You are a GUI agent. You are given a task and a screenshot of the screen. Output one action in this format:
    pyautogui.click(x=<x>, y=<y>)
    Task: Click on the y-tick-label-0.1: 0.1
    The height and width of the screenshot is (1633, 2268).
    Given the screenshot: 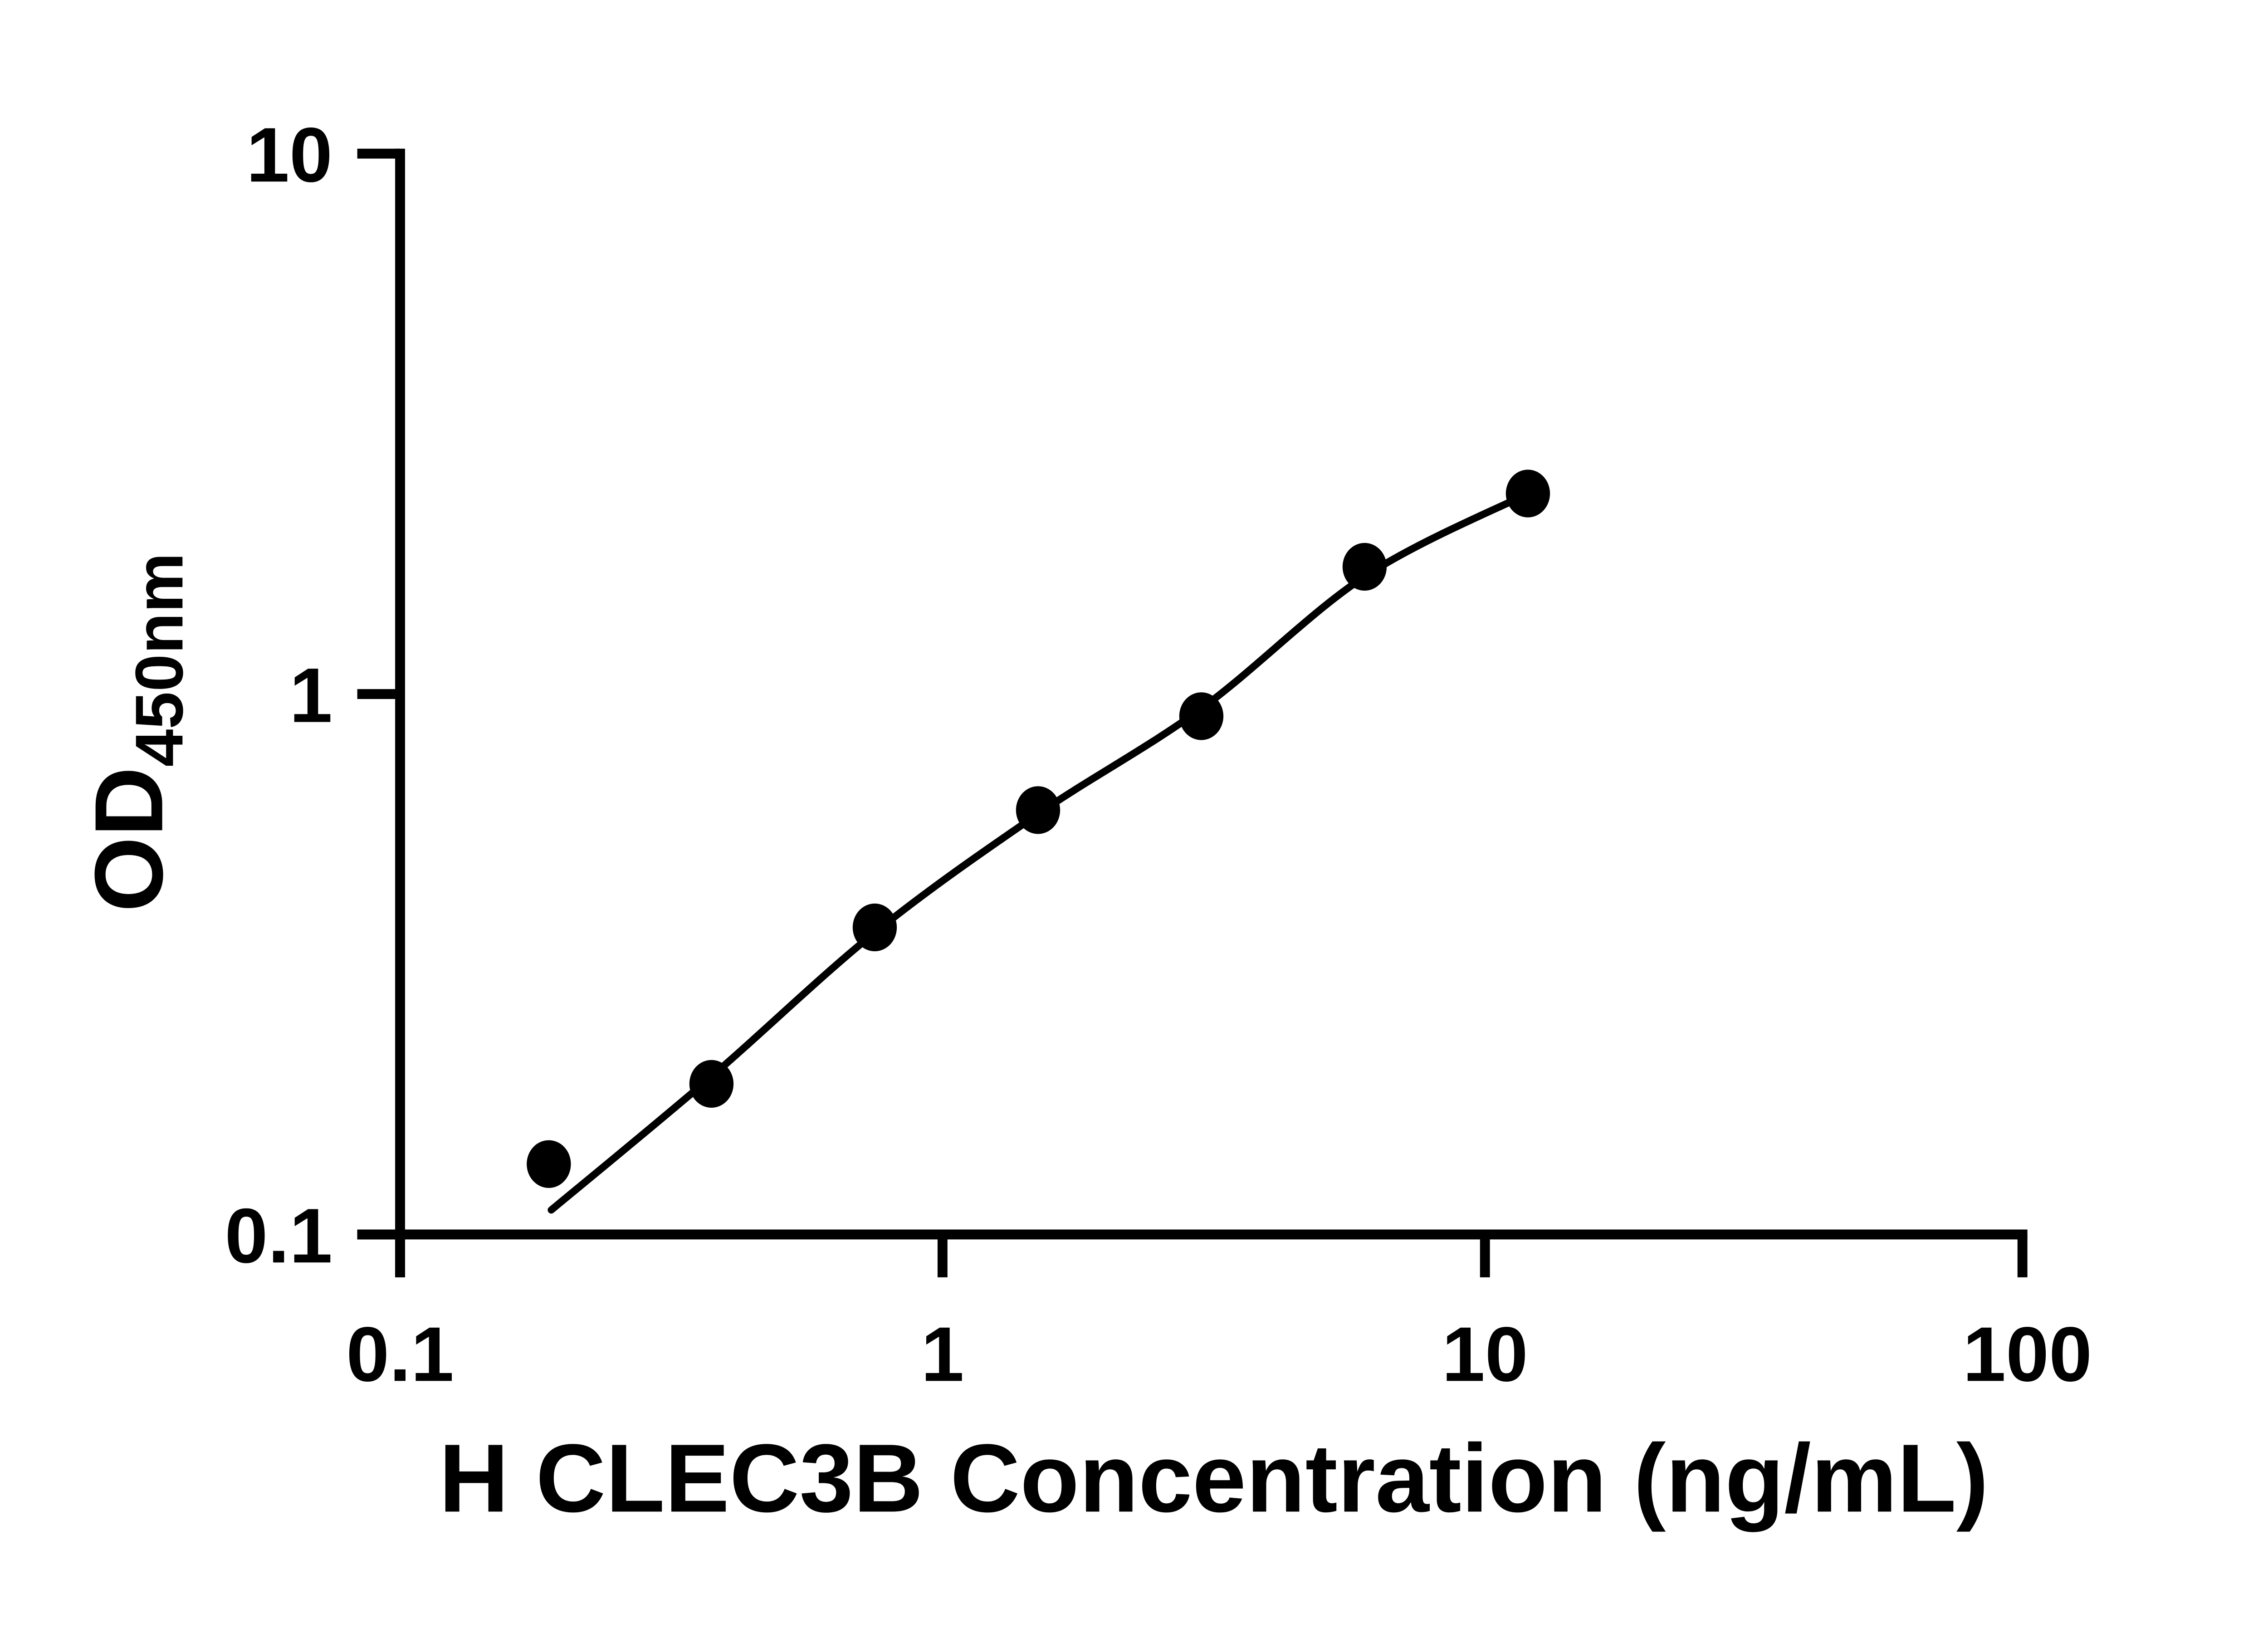 What is the action you would take?
    pyautogui.click(x=278, y=1236)
    